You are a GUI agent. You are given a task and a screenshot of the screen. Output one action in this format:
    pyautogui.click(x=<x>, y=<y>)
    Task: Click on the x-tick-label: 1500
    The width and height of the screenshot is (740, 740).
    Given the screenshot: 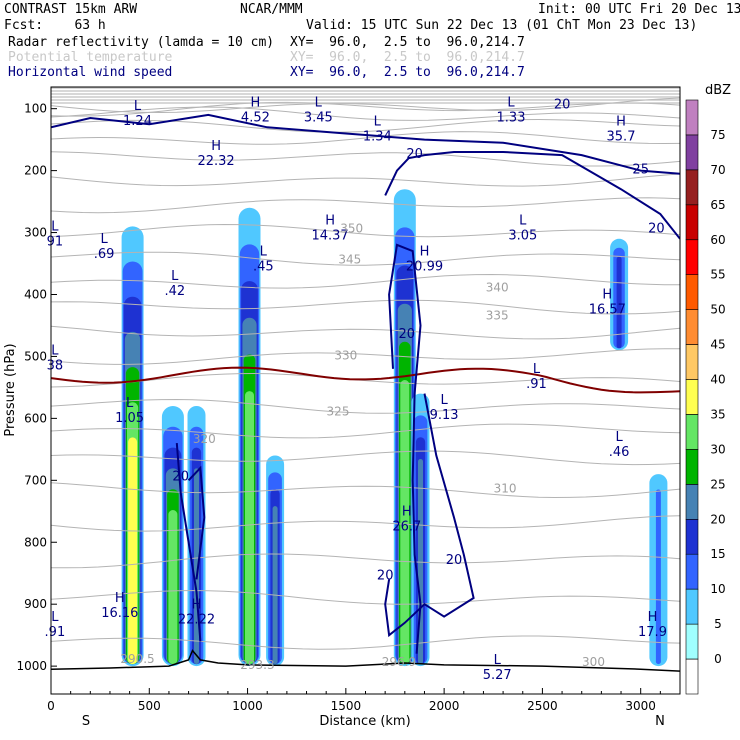 What is the action you would take?
    pyautogui.click(x=346, y=706)
    